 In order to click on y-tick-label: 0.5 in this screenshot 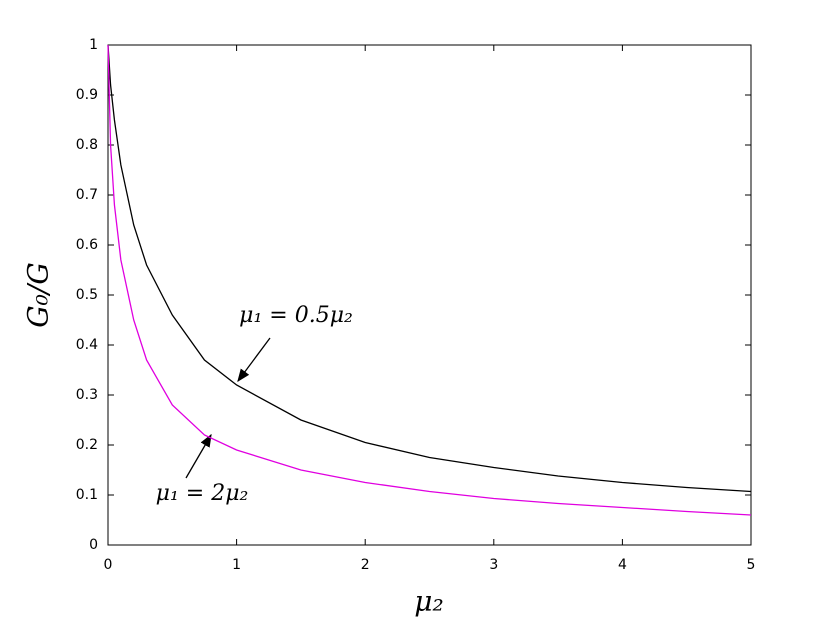, I will do `click(87, 295)`.